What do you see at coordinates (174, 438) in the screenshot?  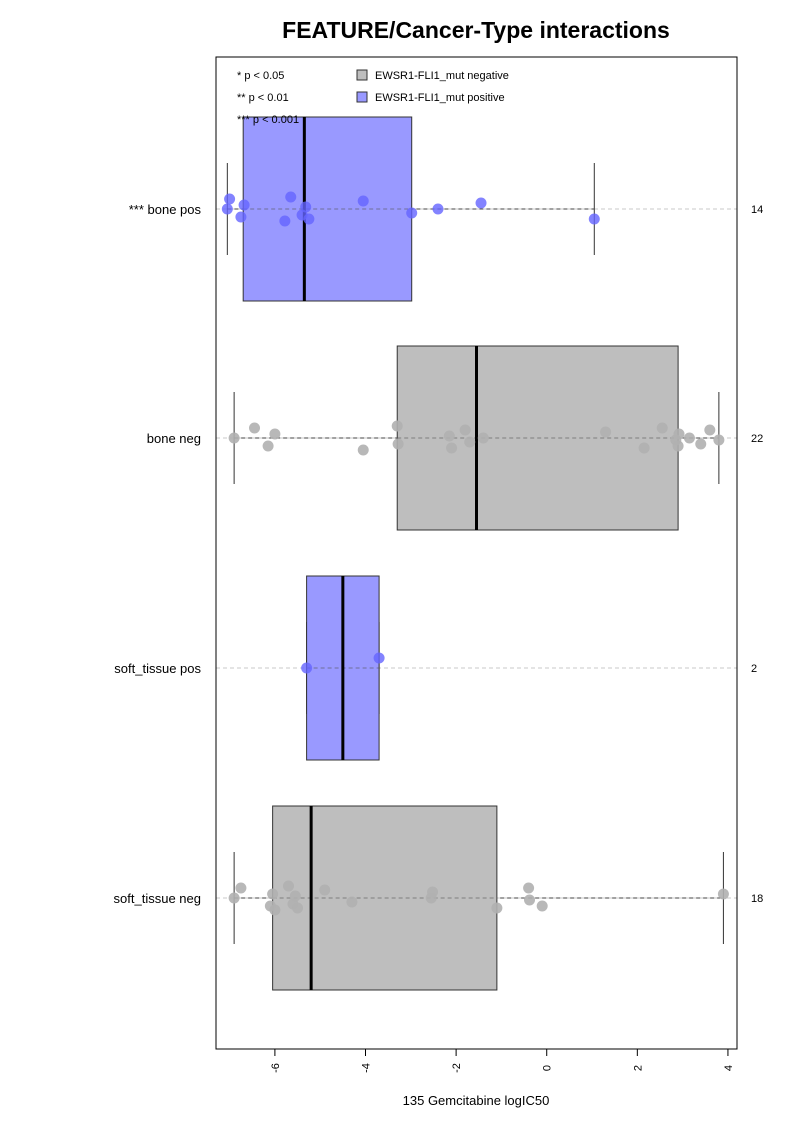 I see `category-label: bone neg` at bounding box center [174, 438].